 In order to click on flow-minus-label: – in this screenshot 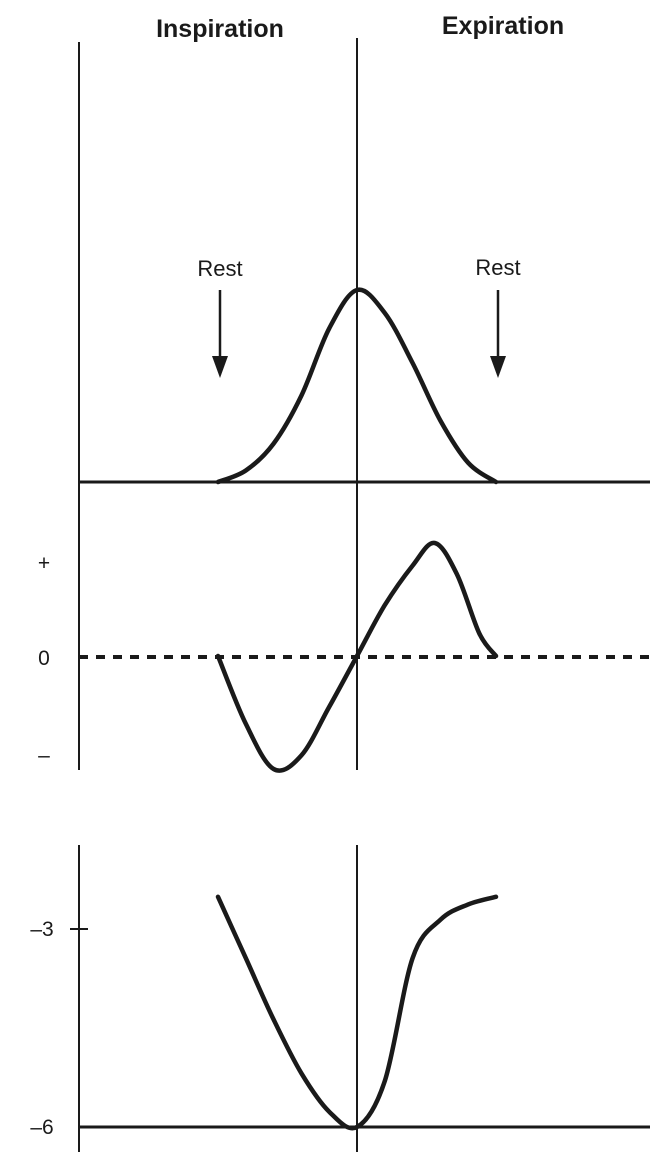, I will do `click(44, 755)`.